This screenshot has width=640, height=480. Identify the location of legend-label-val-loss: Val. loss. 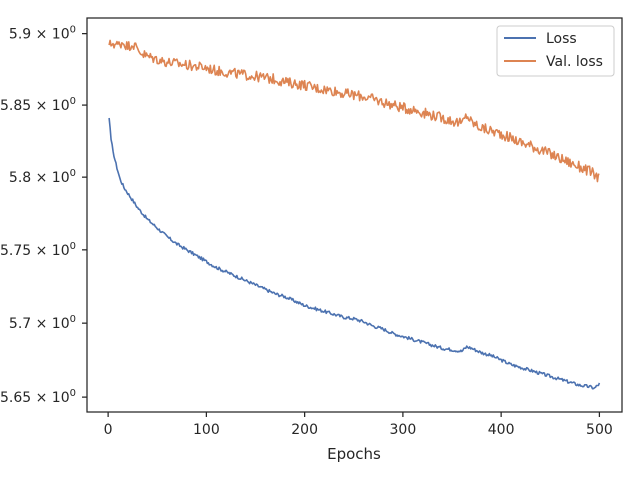
(574, 62).